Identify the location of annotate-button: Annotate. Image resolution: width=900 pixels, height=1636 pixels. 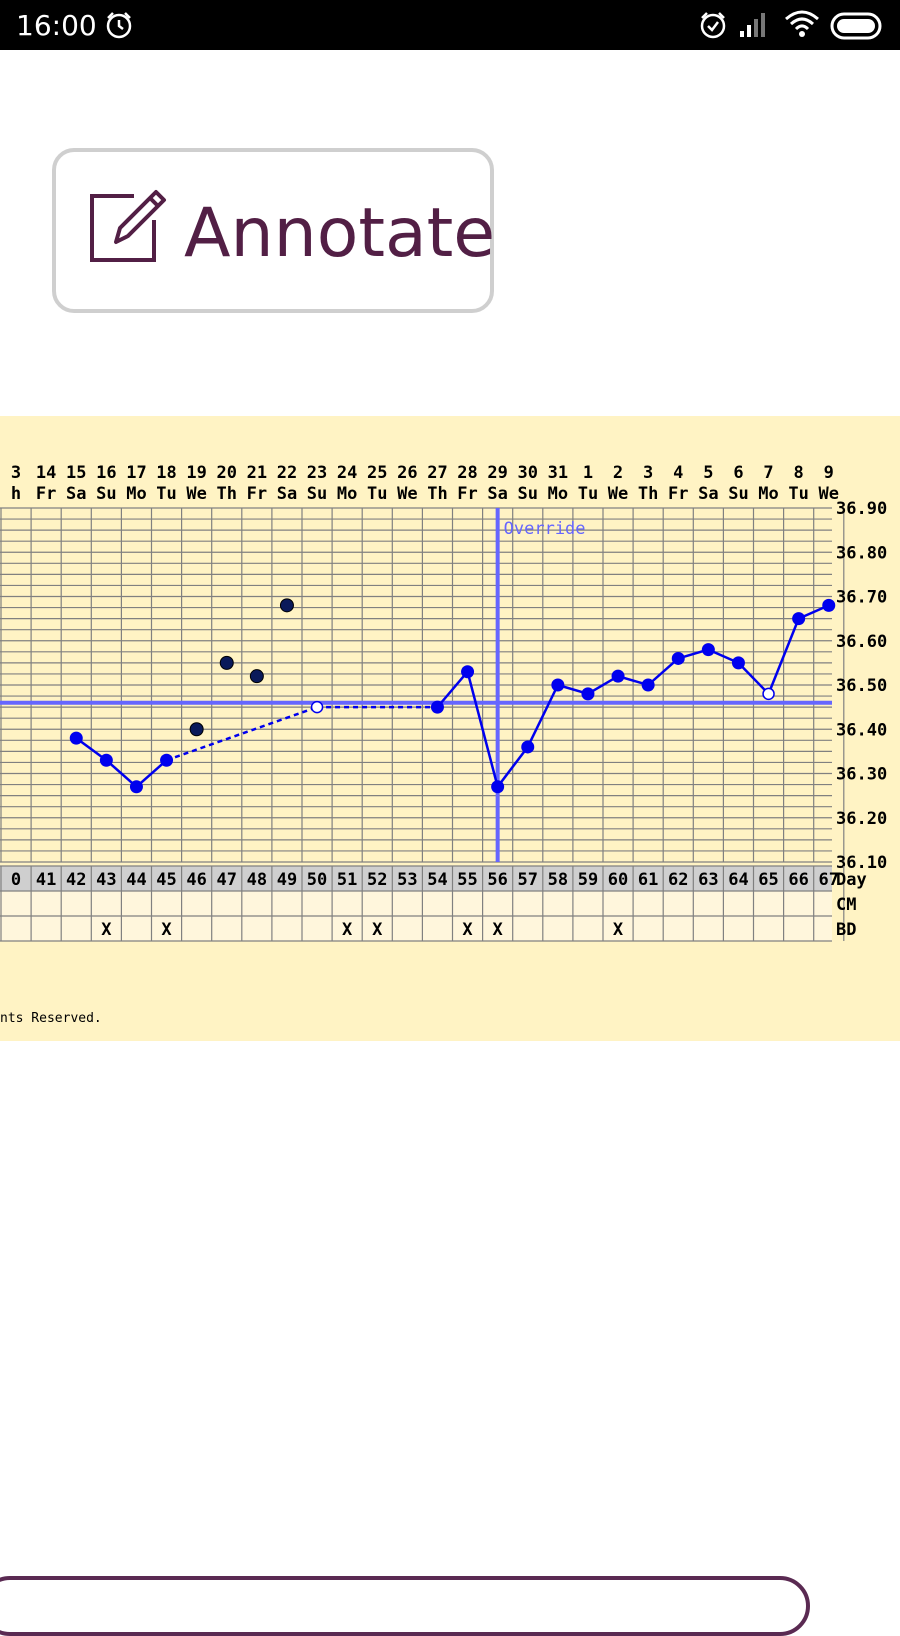
(273, 230).